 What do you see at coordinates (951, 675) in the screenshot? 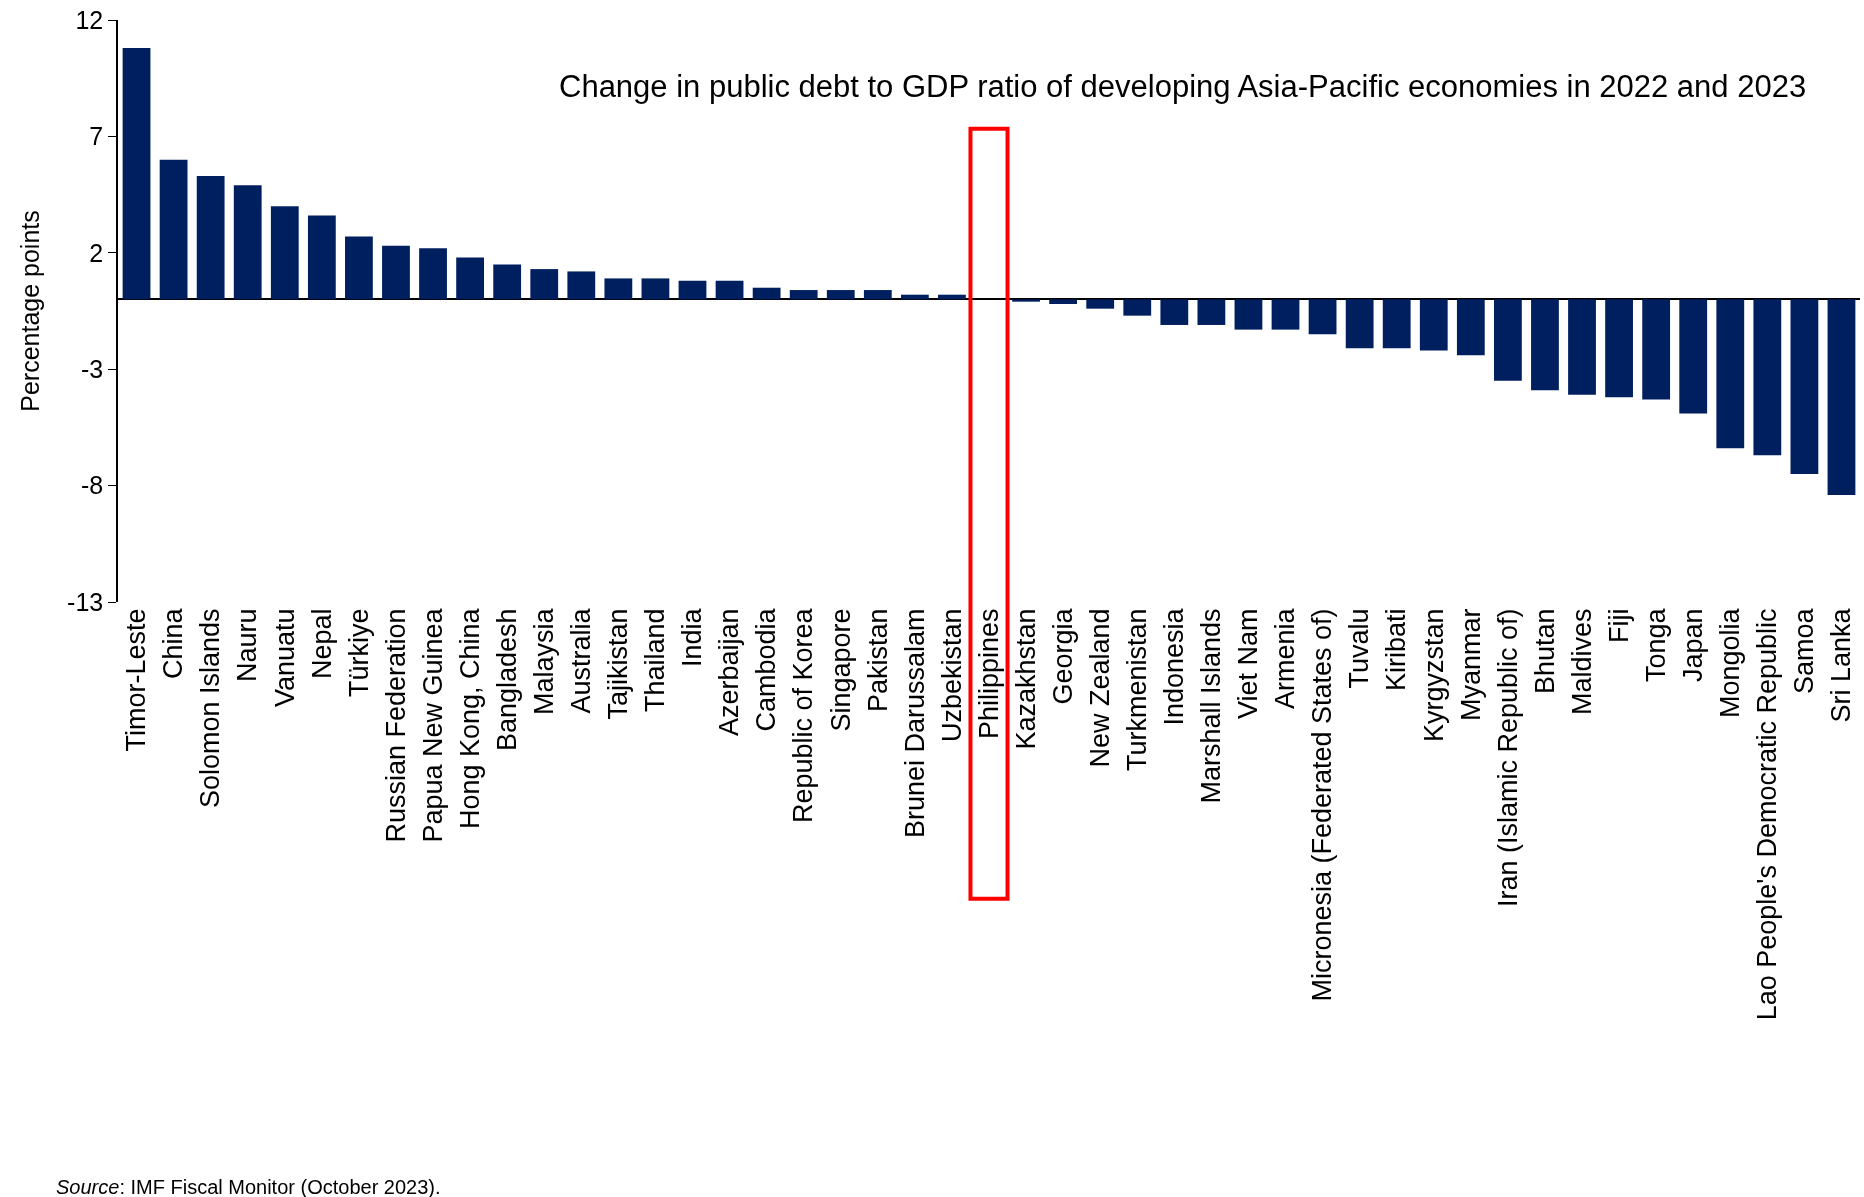
I see `x-tick-label: Uzbekistan` at bounding box center [951, 675].